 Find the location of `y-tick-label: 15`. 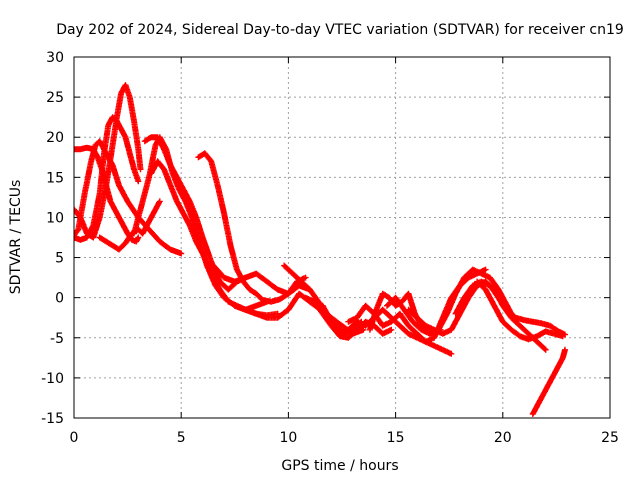

y-tick-label: 15 is located at coordinates (55, 178).